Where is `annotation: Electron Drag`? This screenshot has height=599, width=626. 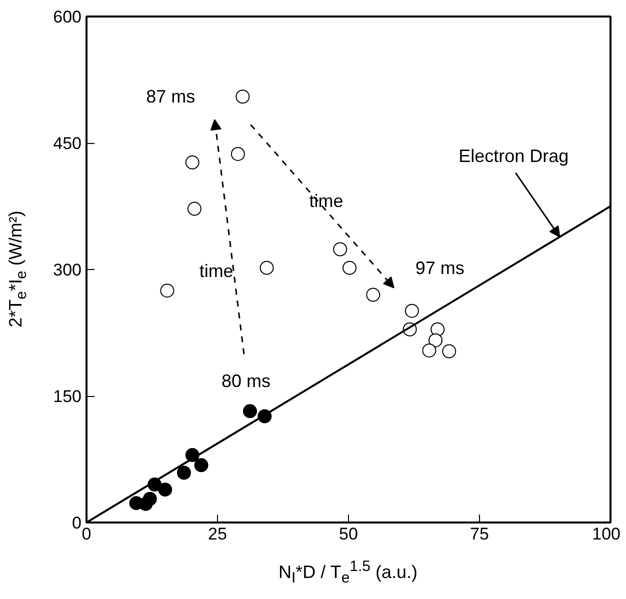
annotation: Electron Drag is located at coordinates (513, 156).